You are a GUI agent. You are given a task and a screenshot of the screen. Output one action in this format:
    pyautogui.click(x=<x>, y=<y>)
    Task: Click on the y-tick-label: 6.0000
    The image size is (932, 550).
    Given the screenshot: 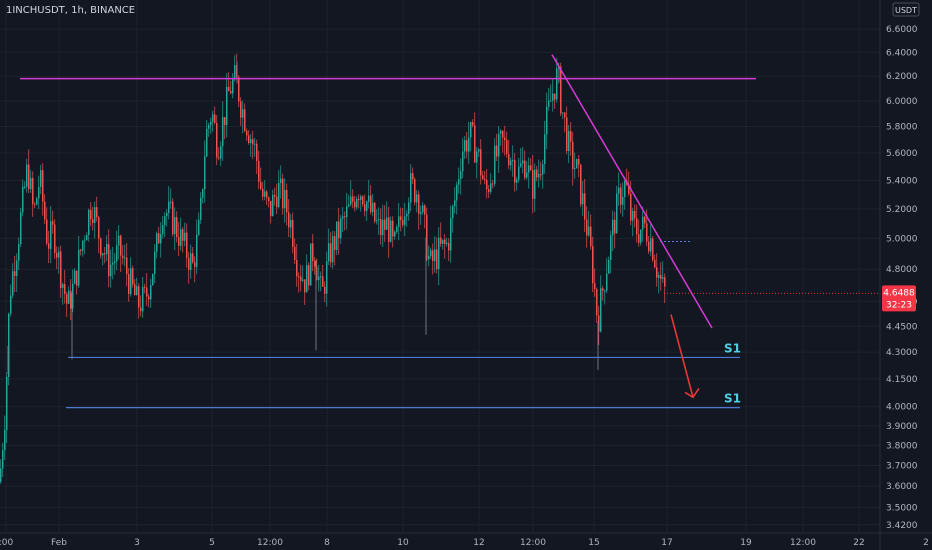 What is the action you would take?
    pyautogui.click(x=902, y=102)
    